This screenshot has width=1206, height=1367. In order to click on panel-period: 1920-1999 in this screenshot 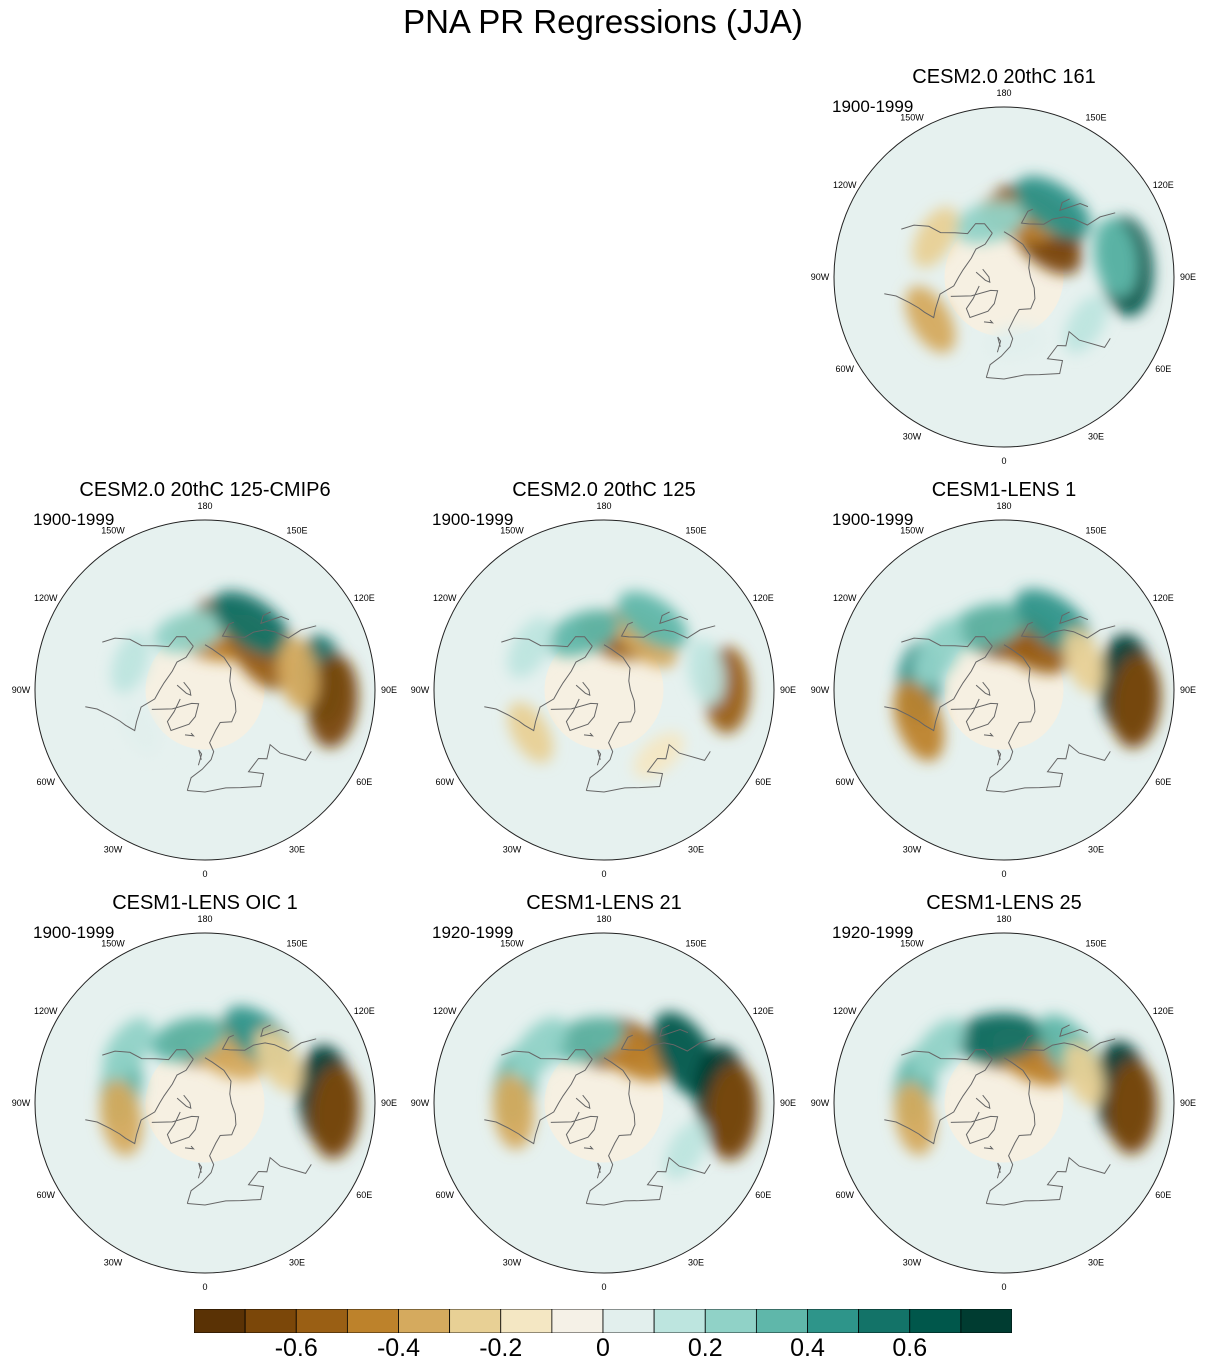, I will do `click(473, 932)`.